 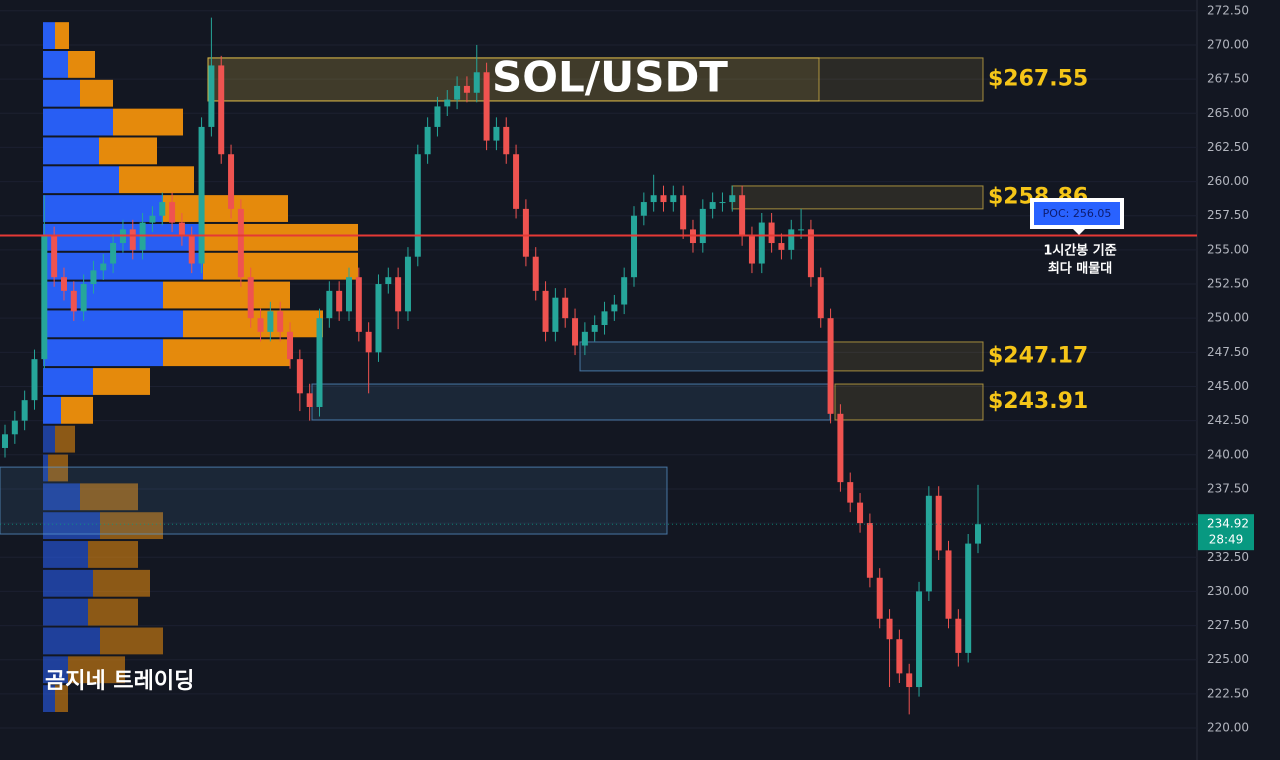 I want to click on y-tick-label: 255.00, so click(x=1228, y=249).